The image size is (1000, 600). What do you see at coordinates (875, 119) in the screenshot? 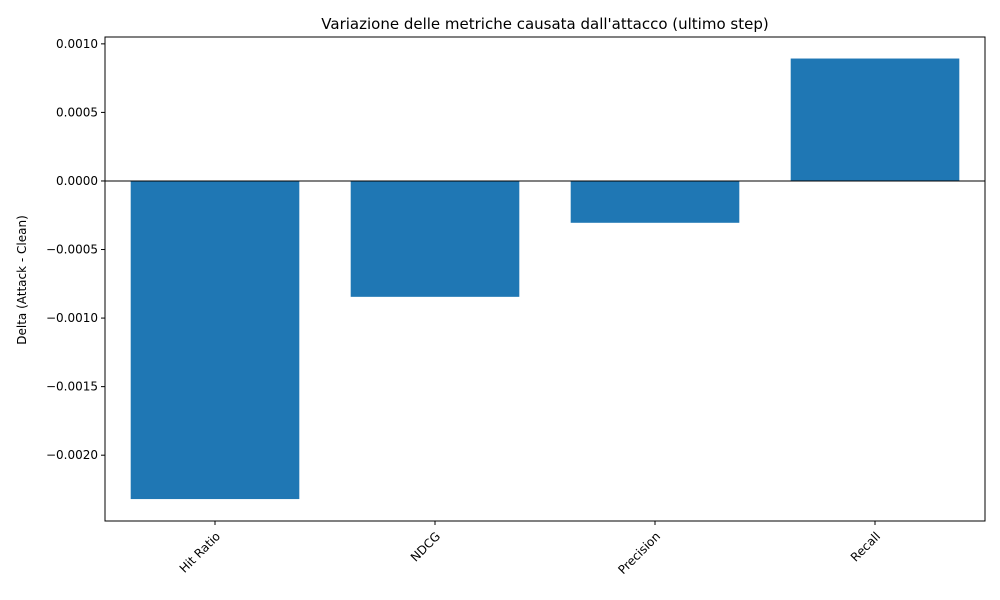
I see `bar-recall` at bounding box center [875, 119].